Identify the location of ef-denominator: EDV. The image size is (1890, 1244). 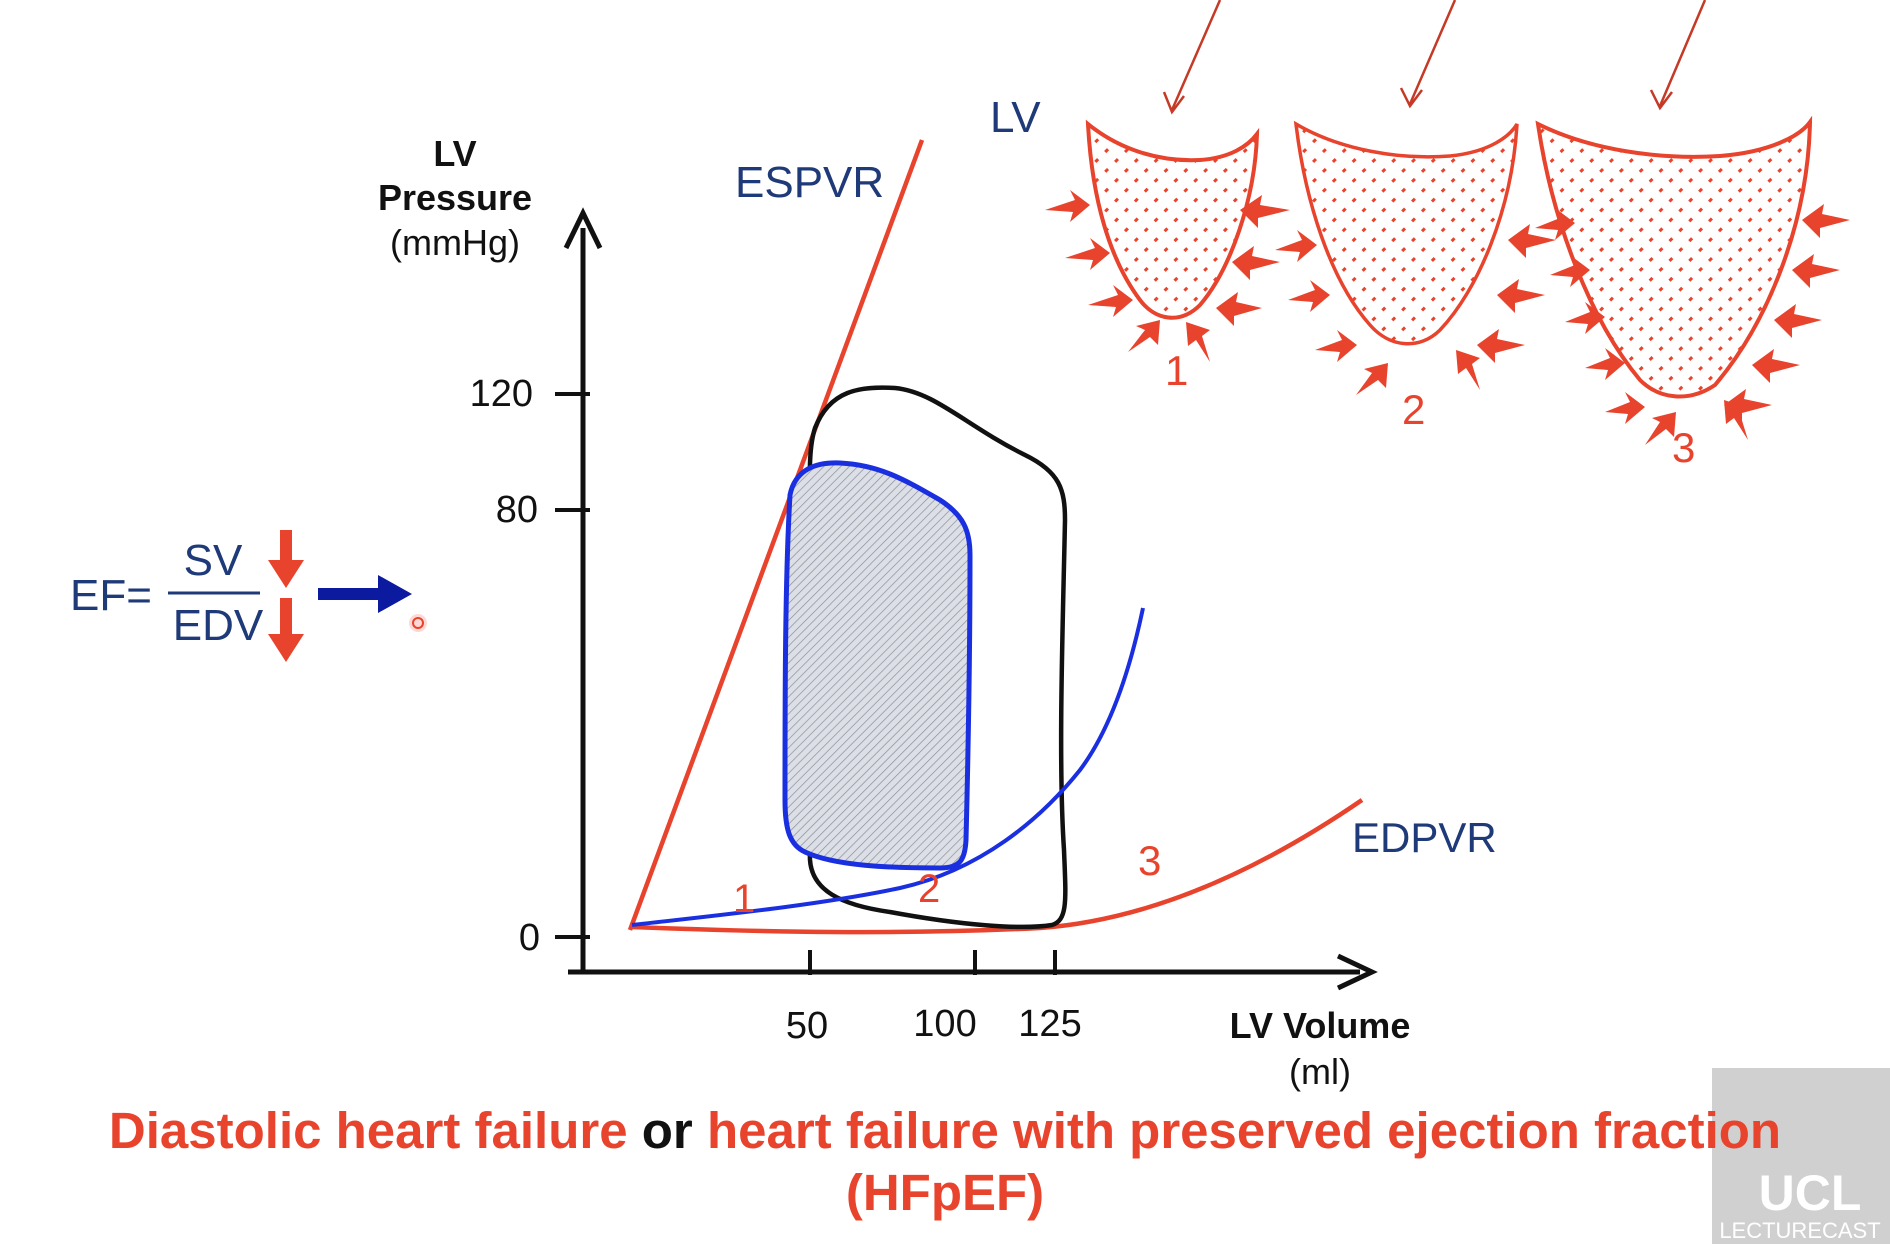
(218, 625).